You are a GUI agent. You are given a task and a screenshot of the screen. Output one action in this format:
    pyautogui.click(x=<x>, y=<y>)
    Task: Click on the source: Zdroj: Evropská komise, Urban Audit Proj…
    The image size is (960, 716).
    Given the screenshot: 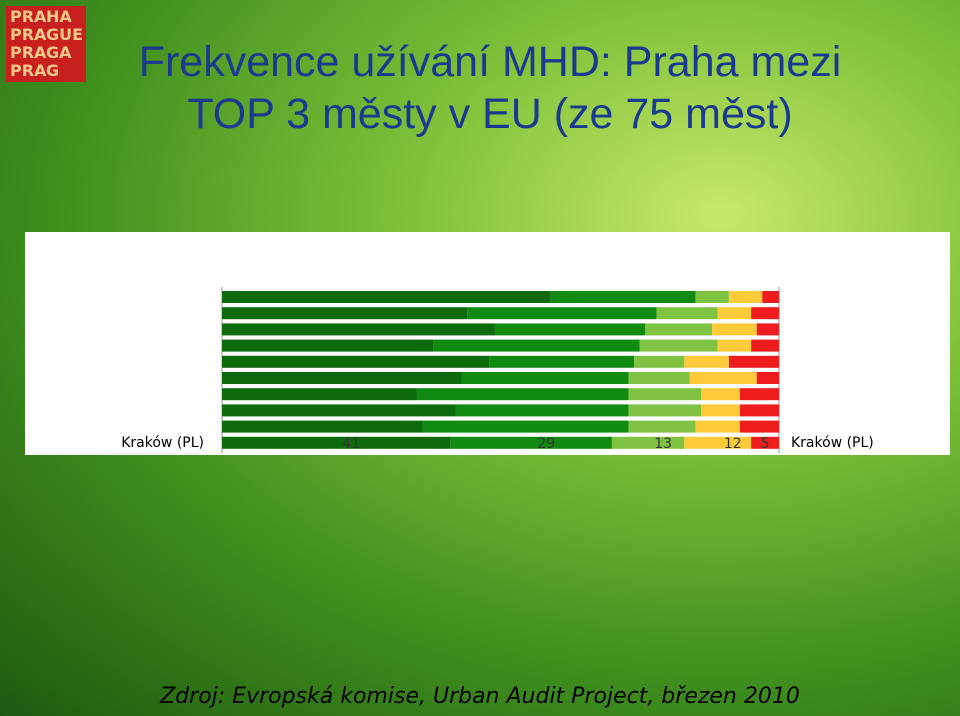 What is the action you would take?
    pyautogui.click(x=480, y=696)
    